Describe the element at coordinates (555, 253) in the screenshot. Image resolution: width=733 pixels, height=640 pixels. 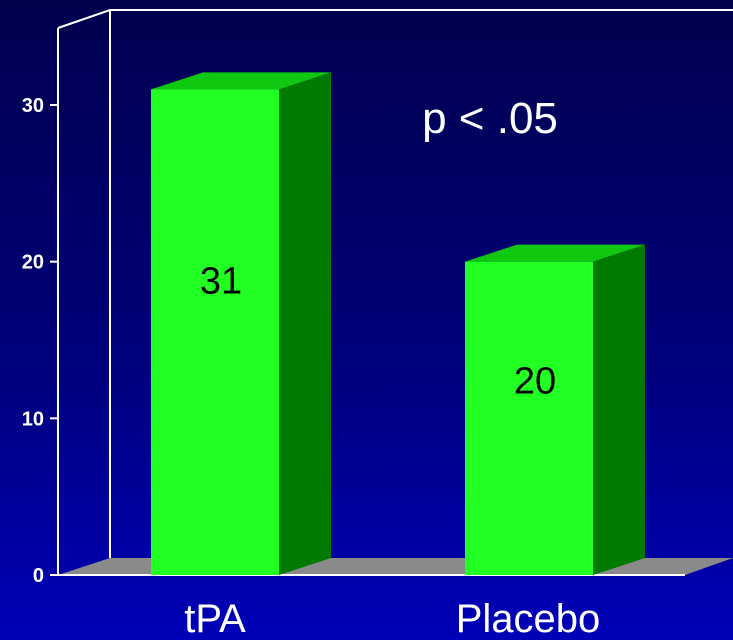
I see `bar-placebo-top` at that location.